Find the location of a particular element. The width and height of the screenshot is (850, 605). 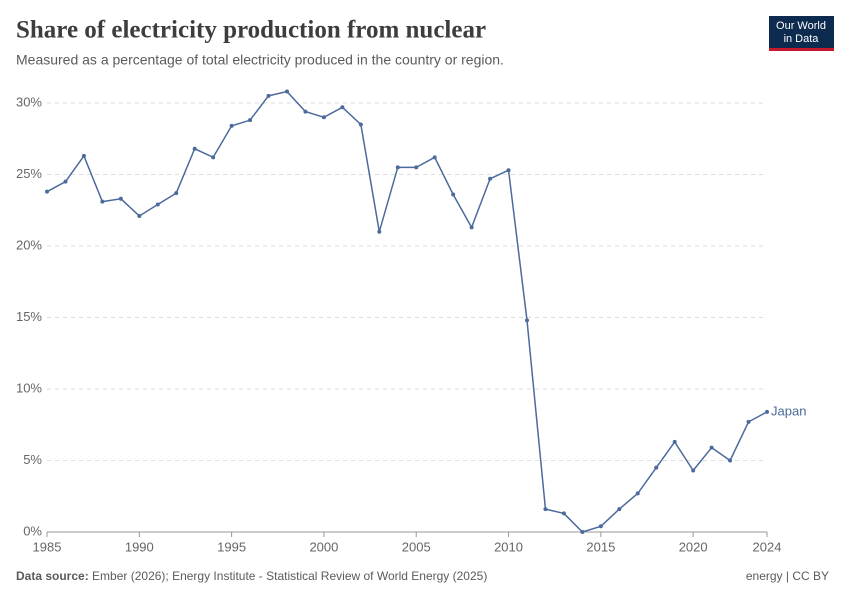

x-tick-label: 2024 is located at coordinates (767, 546).